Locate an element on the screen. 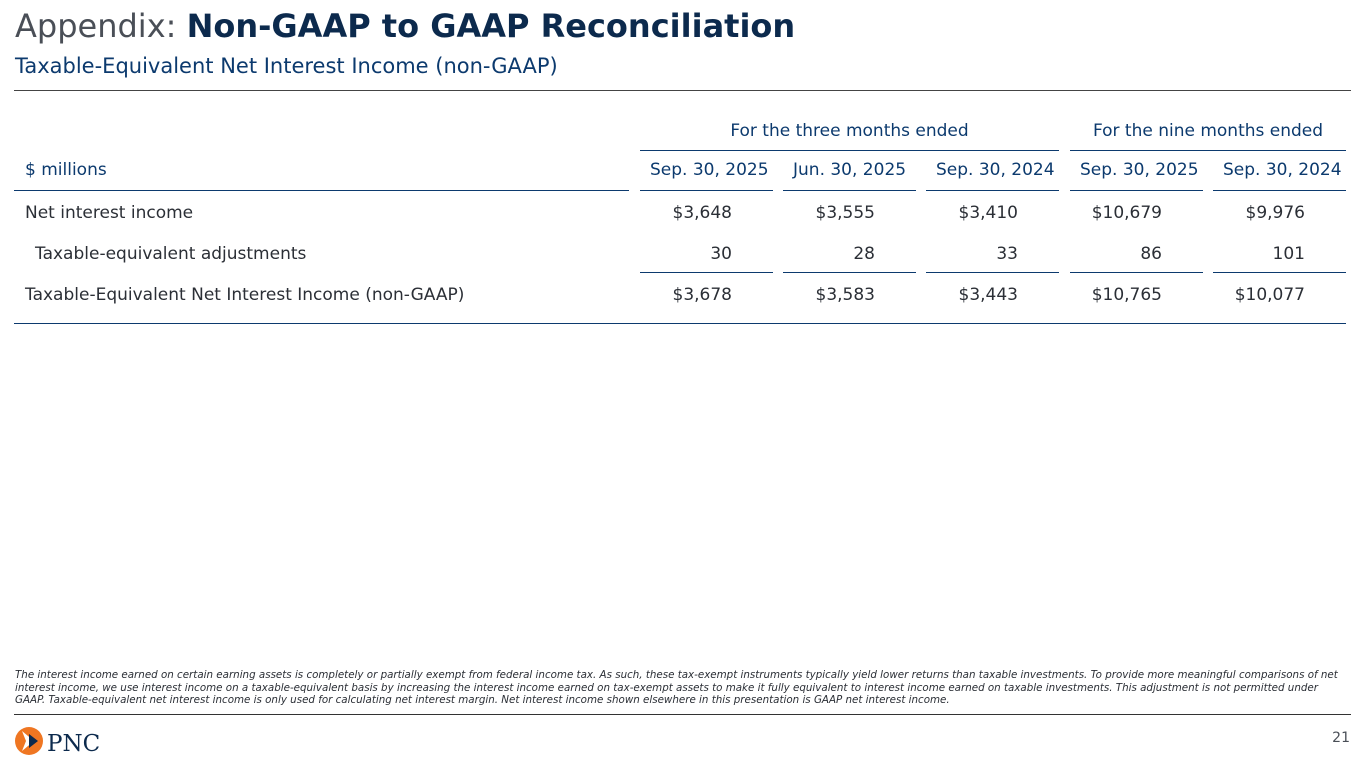 This screenshot has height=768, width=1365. pnc-logo: PNC is located at coordinates (57, 742).